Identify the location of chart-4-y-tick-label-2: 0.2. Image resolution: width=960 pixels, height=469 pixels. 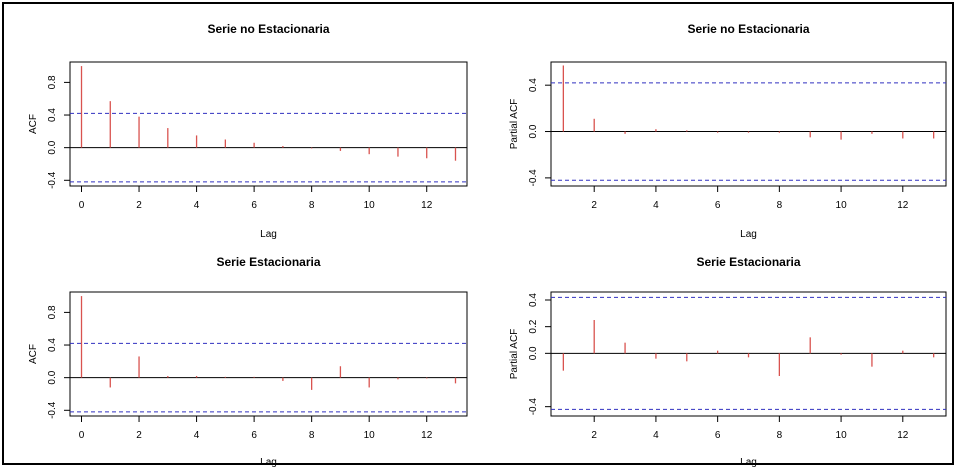
(533, 326).